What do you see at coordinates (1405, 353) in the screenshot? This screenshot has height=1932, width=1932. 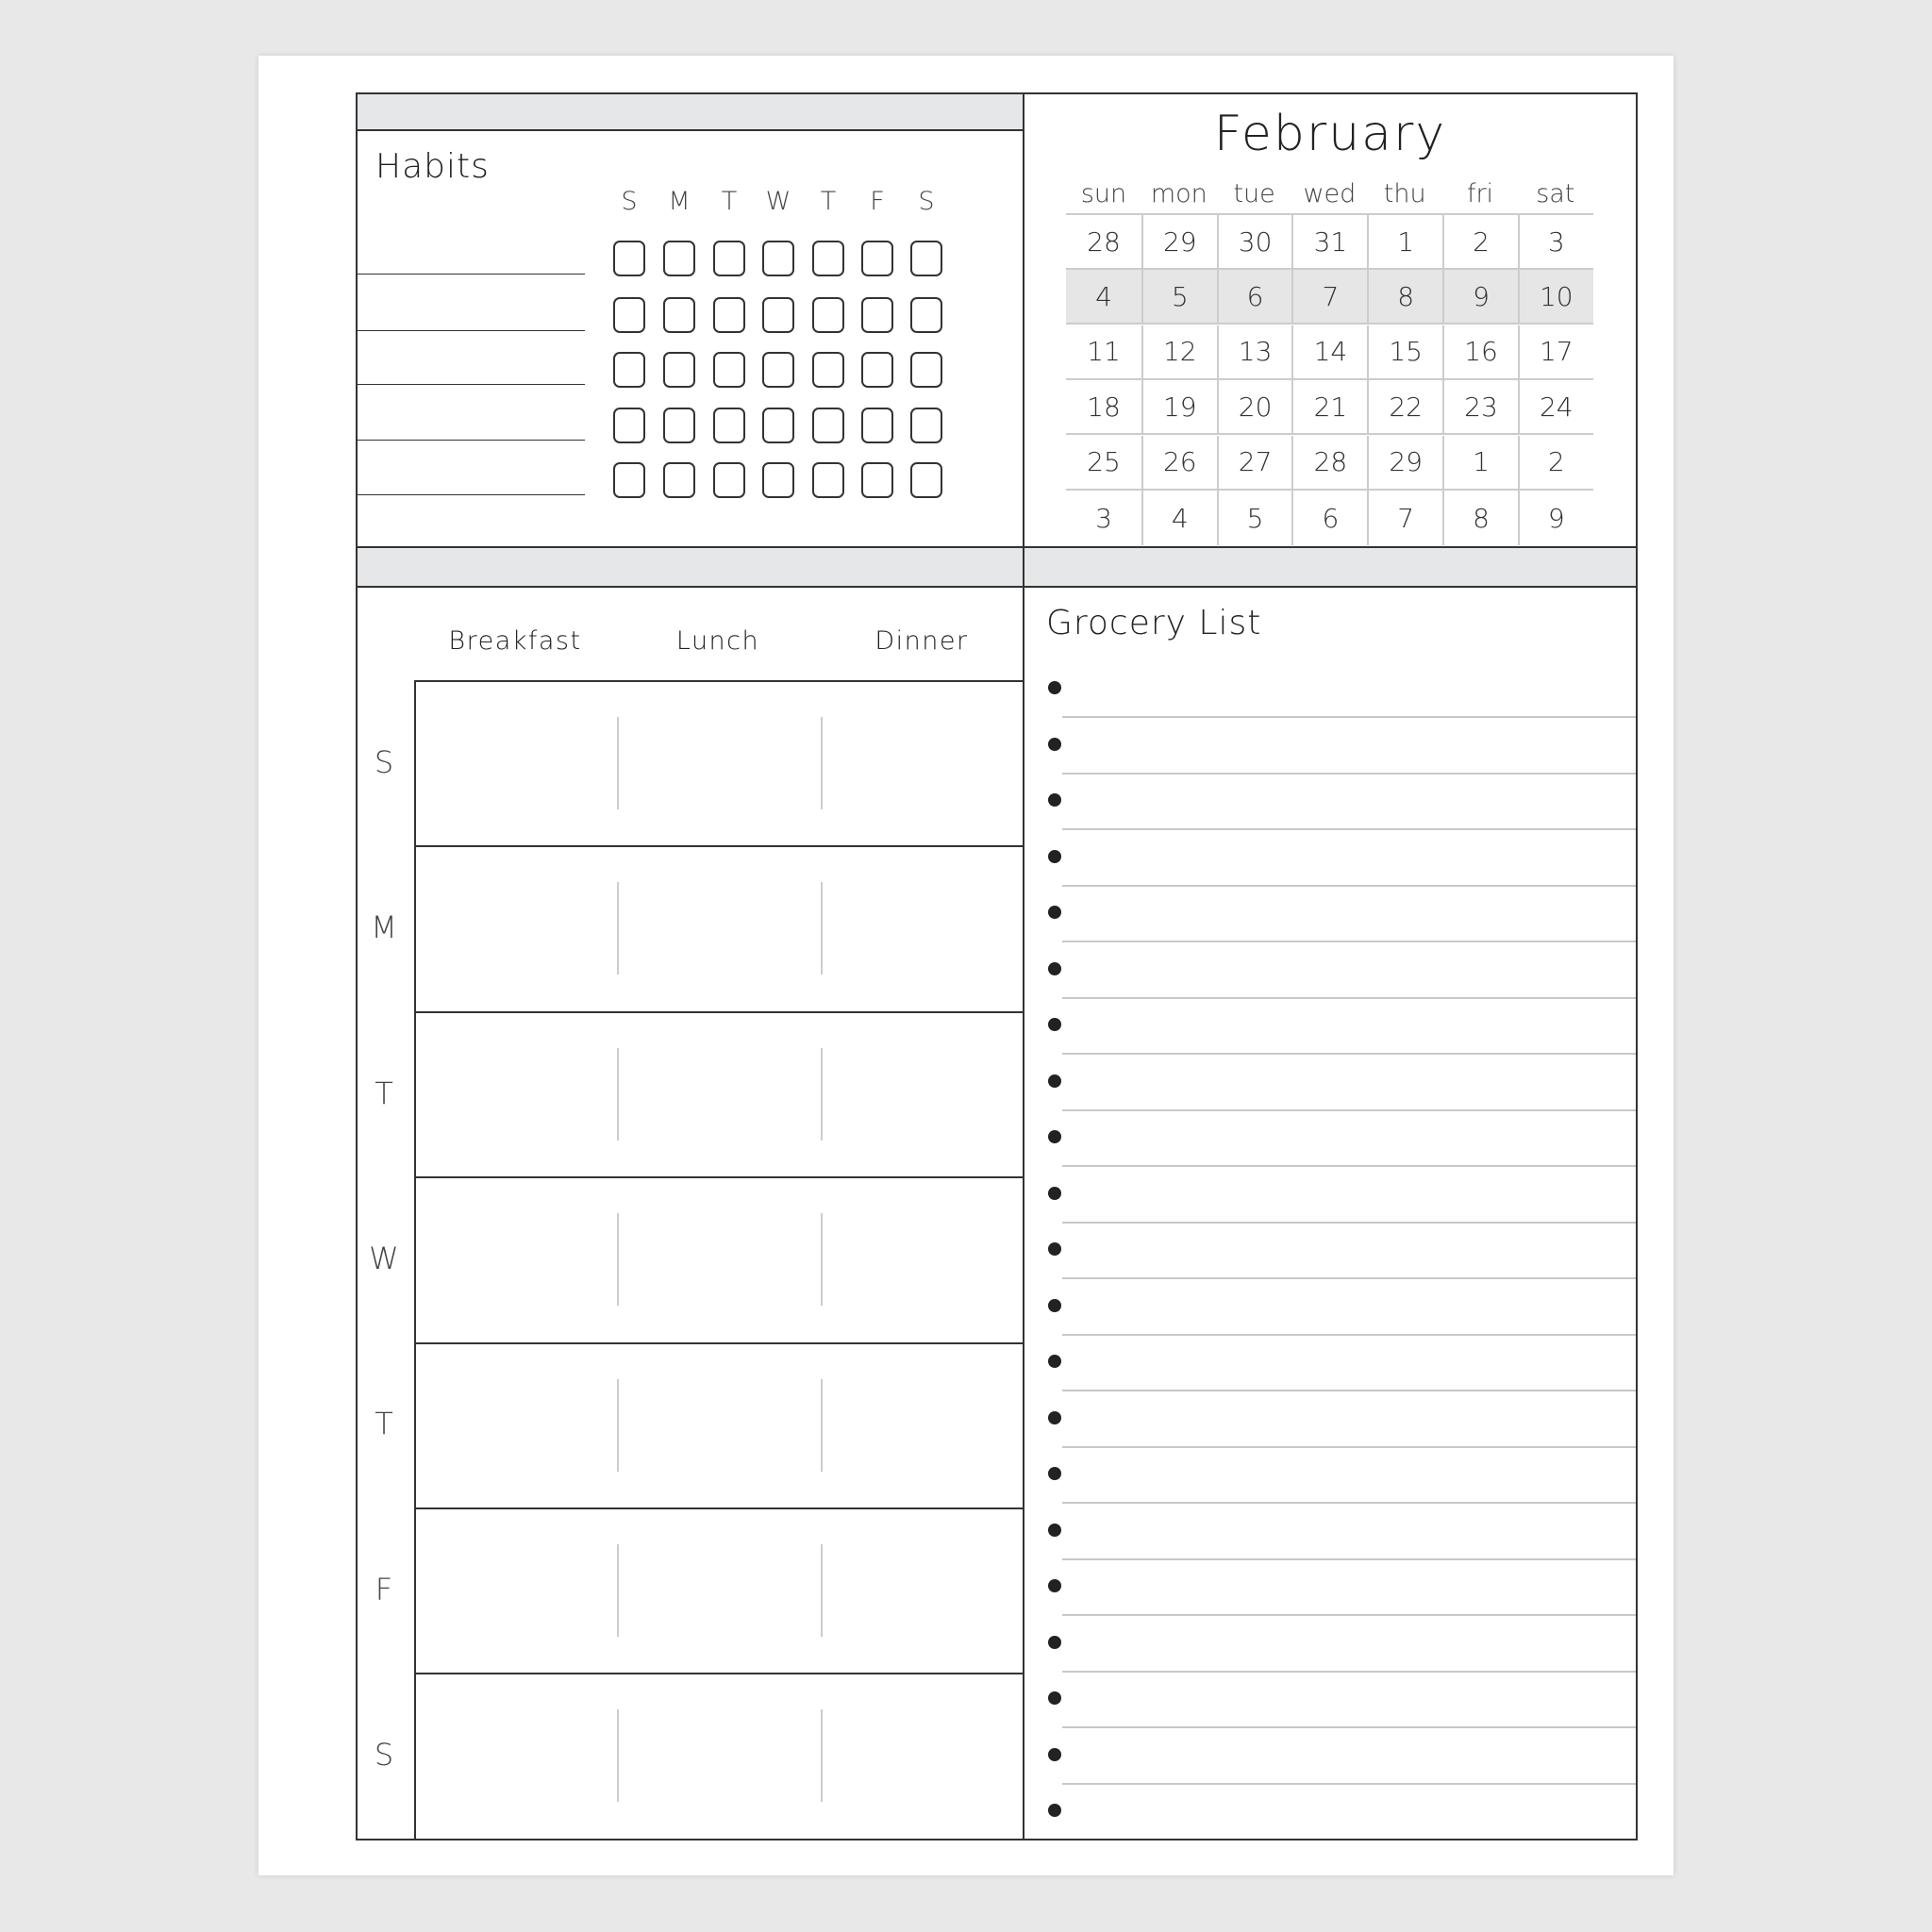 I see `calendar-day: 15` at bounding box center [1405, 353].